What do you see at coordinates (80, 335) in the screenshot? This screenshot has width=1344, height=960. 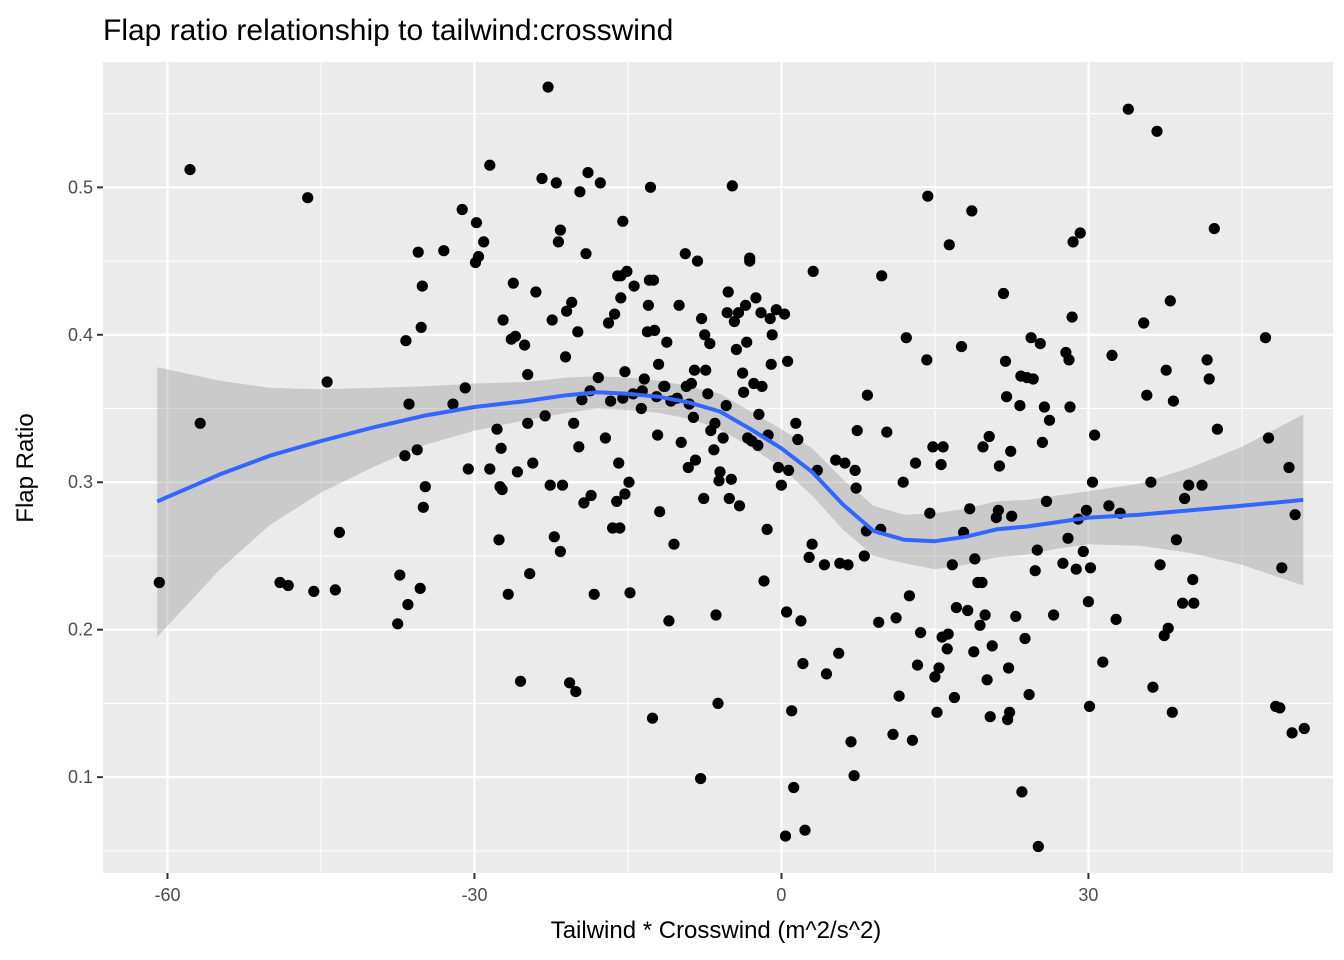 I see `y-tick-label: 0.4` at bounding box center [80, 335].